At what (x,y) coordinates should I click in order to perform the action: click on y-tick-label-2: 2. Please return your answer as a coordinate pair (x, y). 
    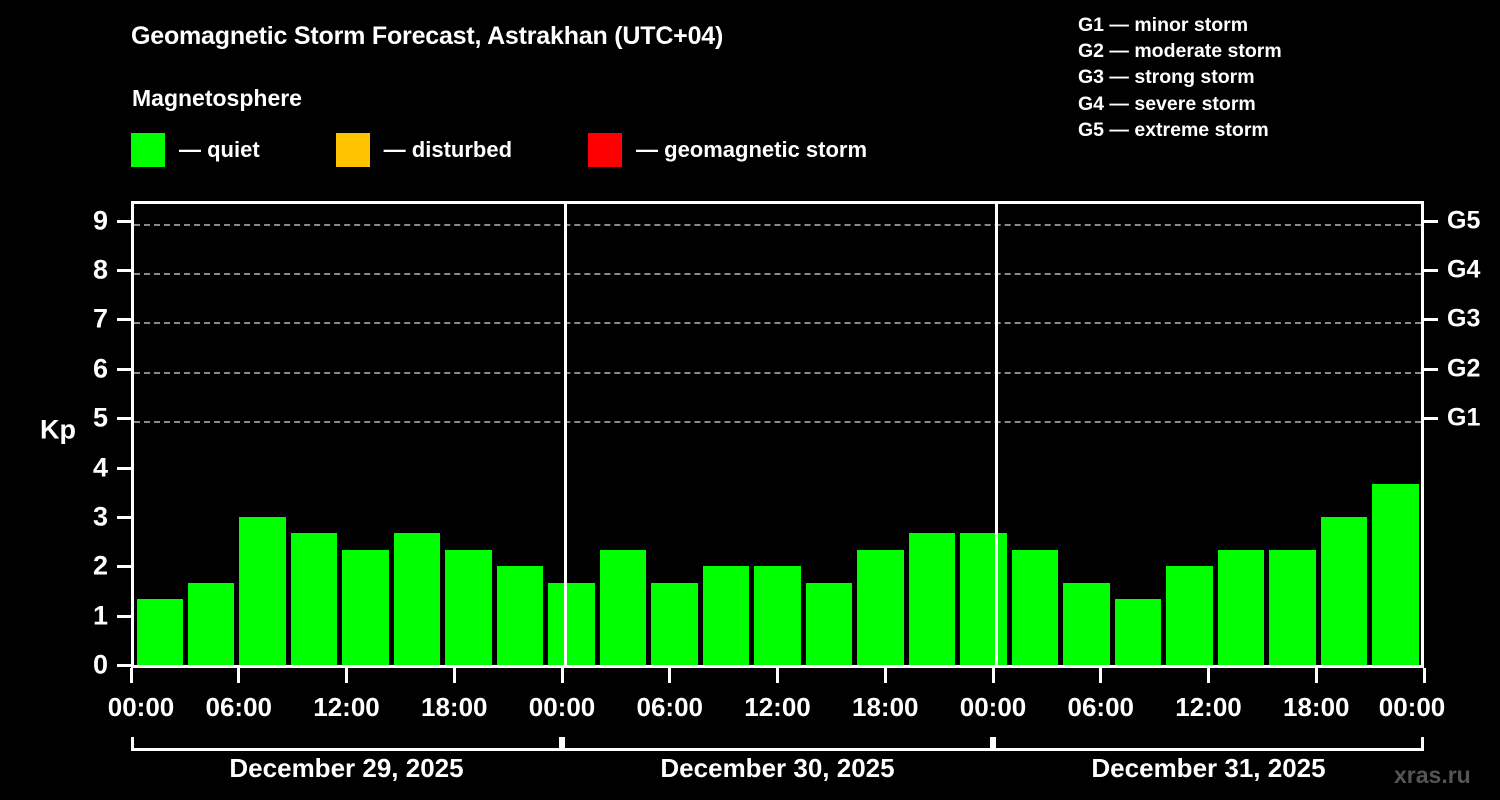
    Looking at the image, I should click on (100, 565).